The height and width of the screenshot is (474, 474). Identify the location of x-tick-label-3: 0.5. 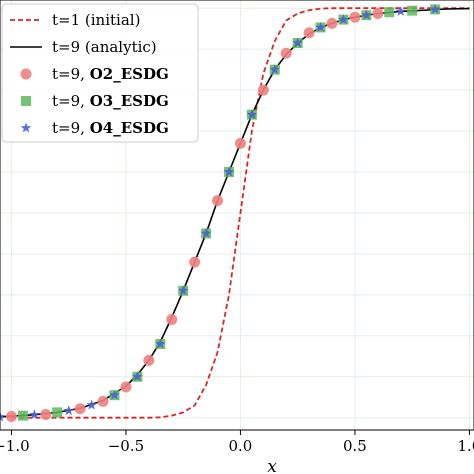
(355, 446).